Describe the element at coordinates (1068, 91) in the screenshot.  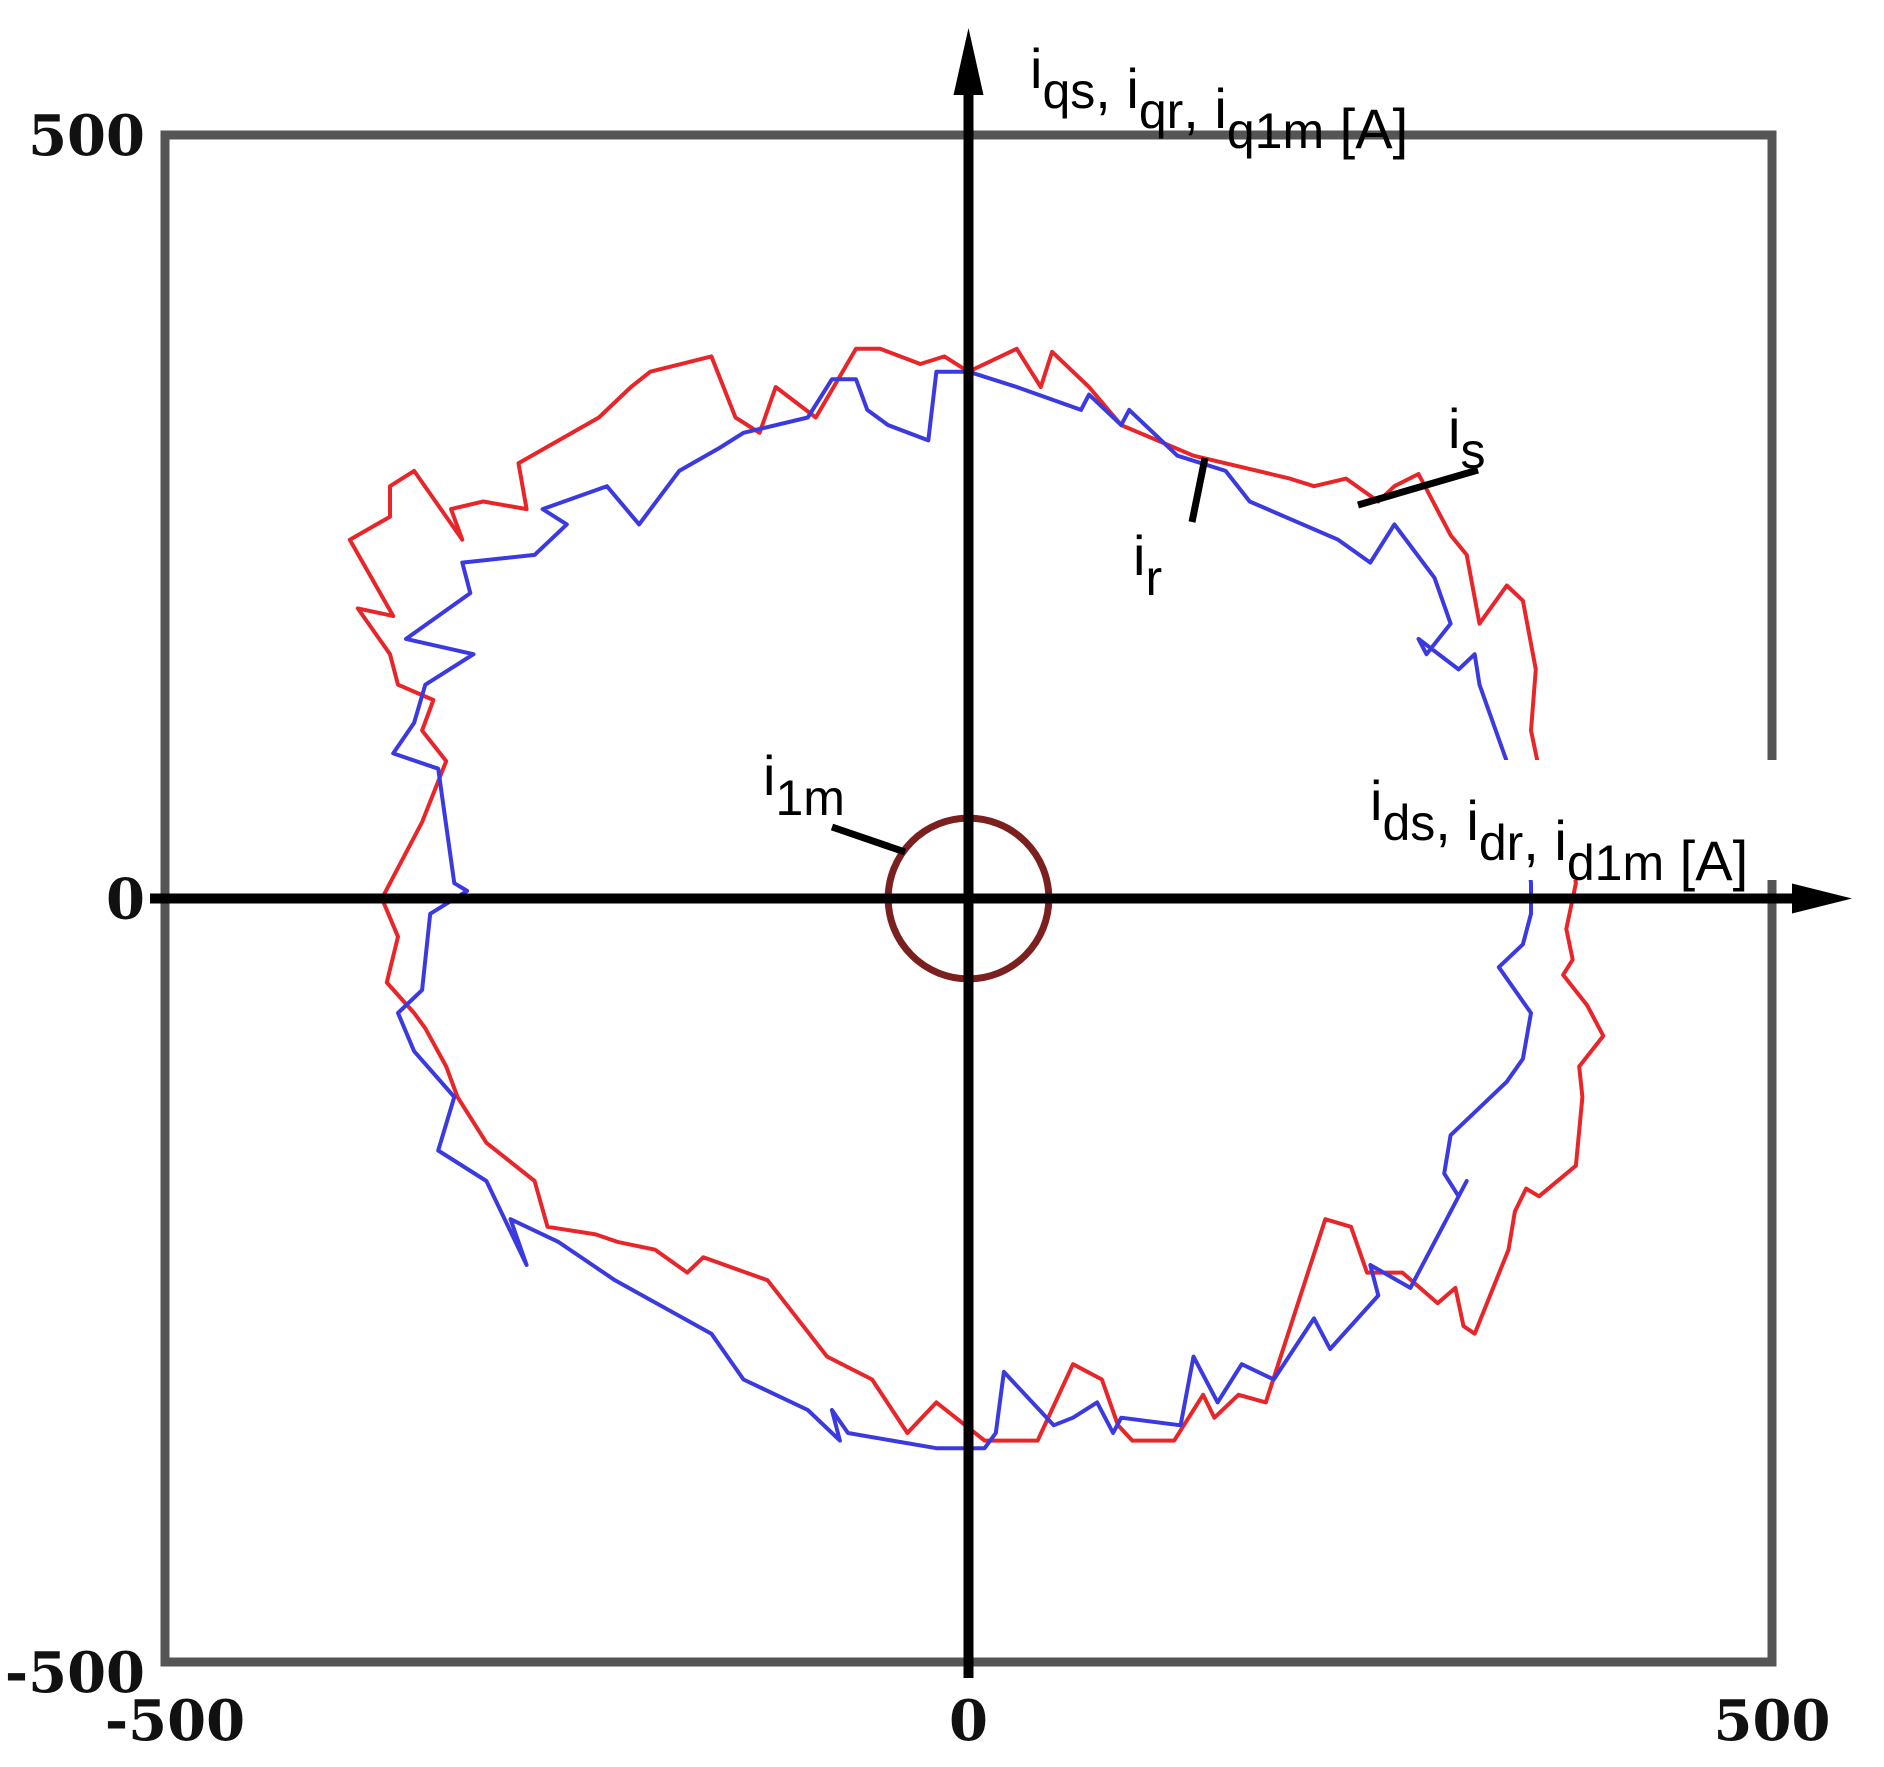
I see `y-axis-label-subscript: qs` at that location.